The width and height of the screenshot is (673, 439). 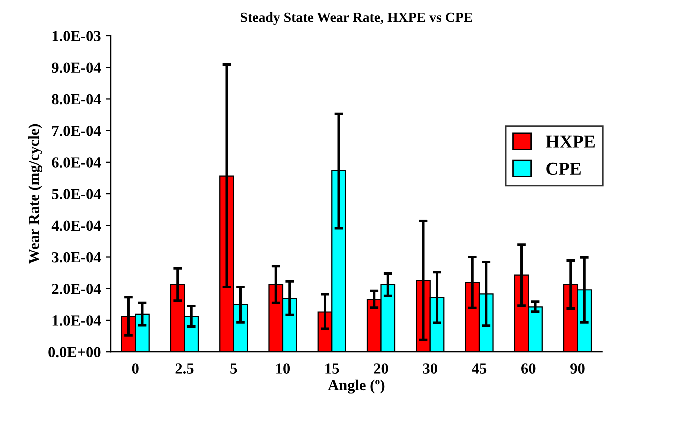 I want to click on x-tick-label: 10, so click(x=283, y=369).